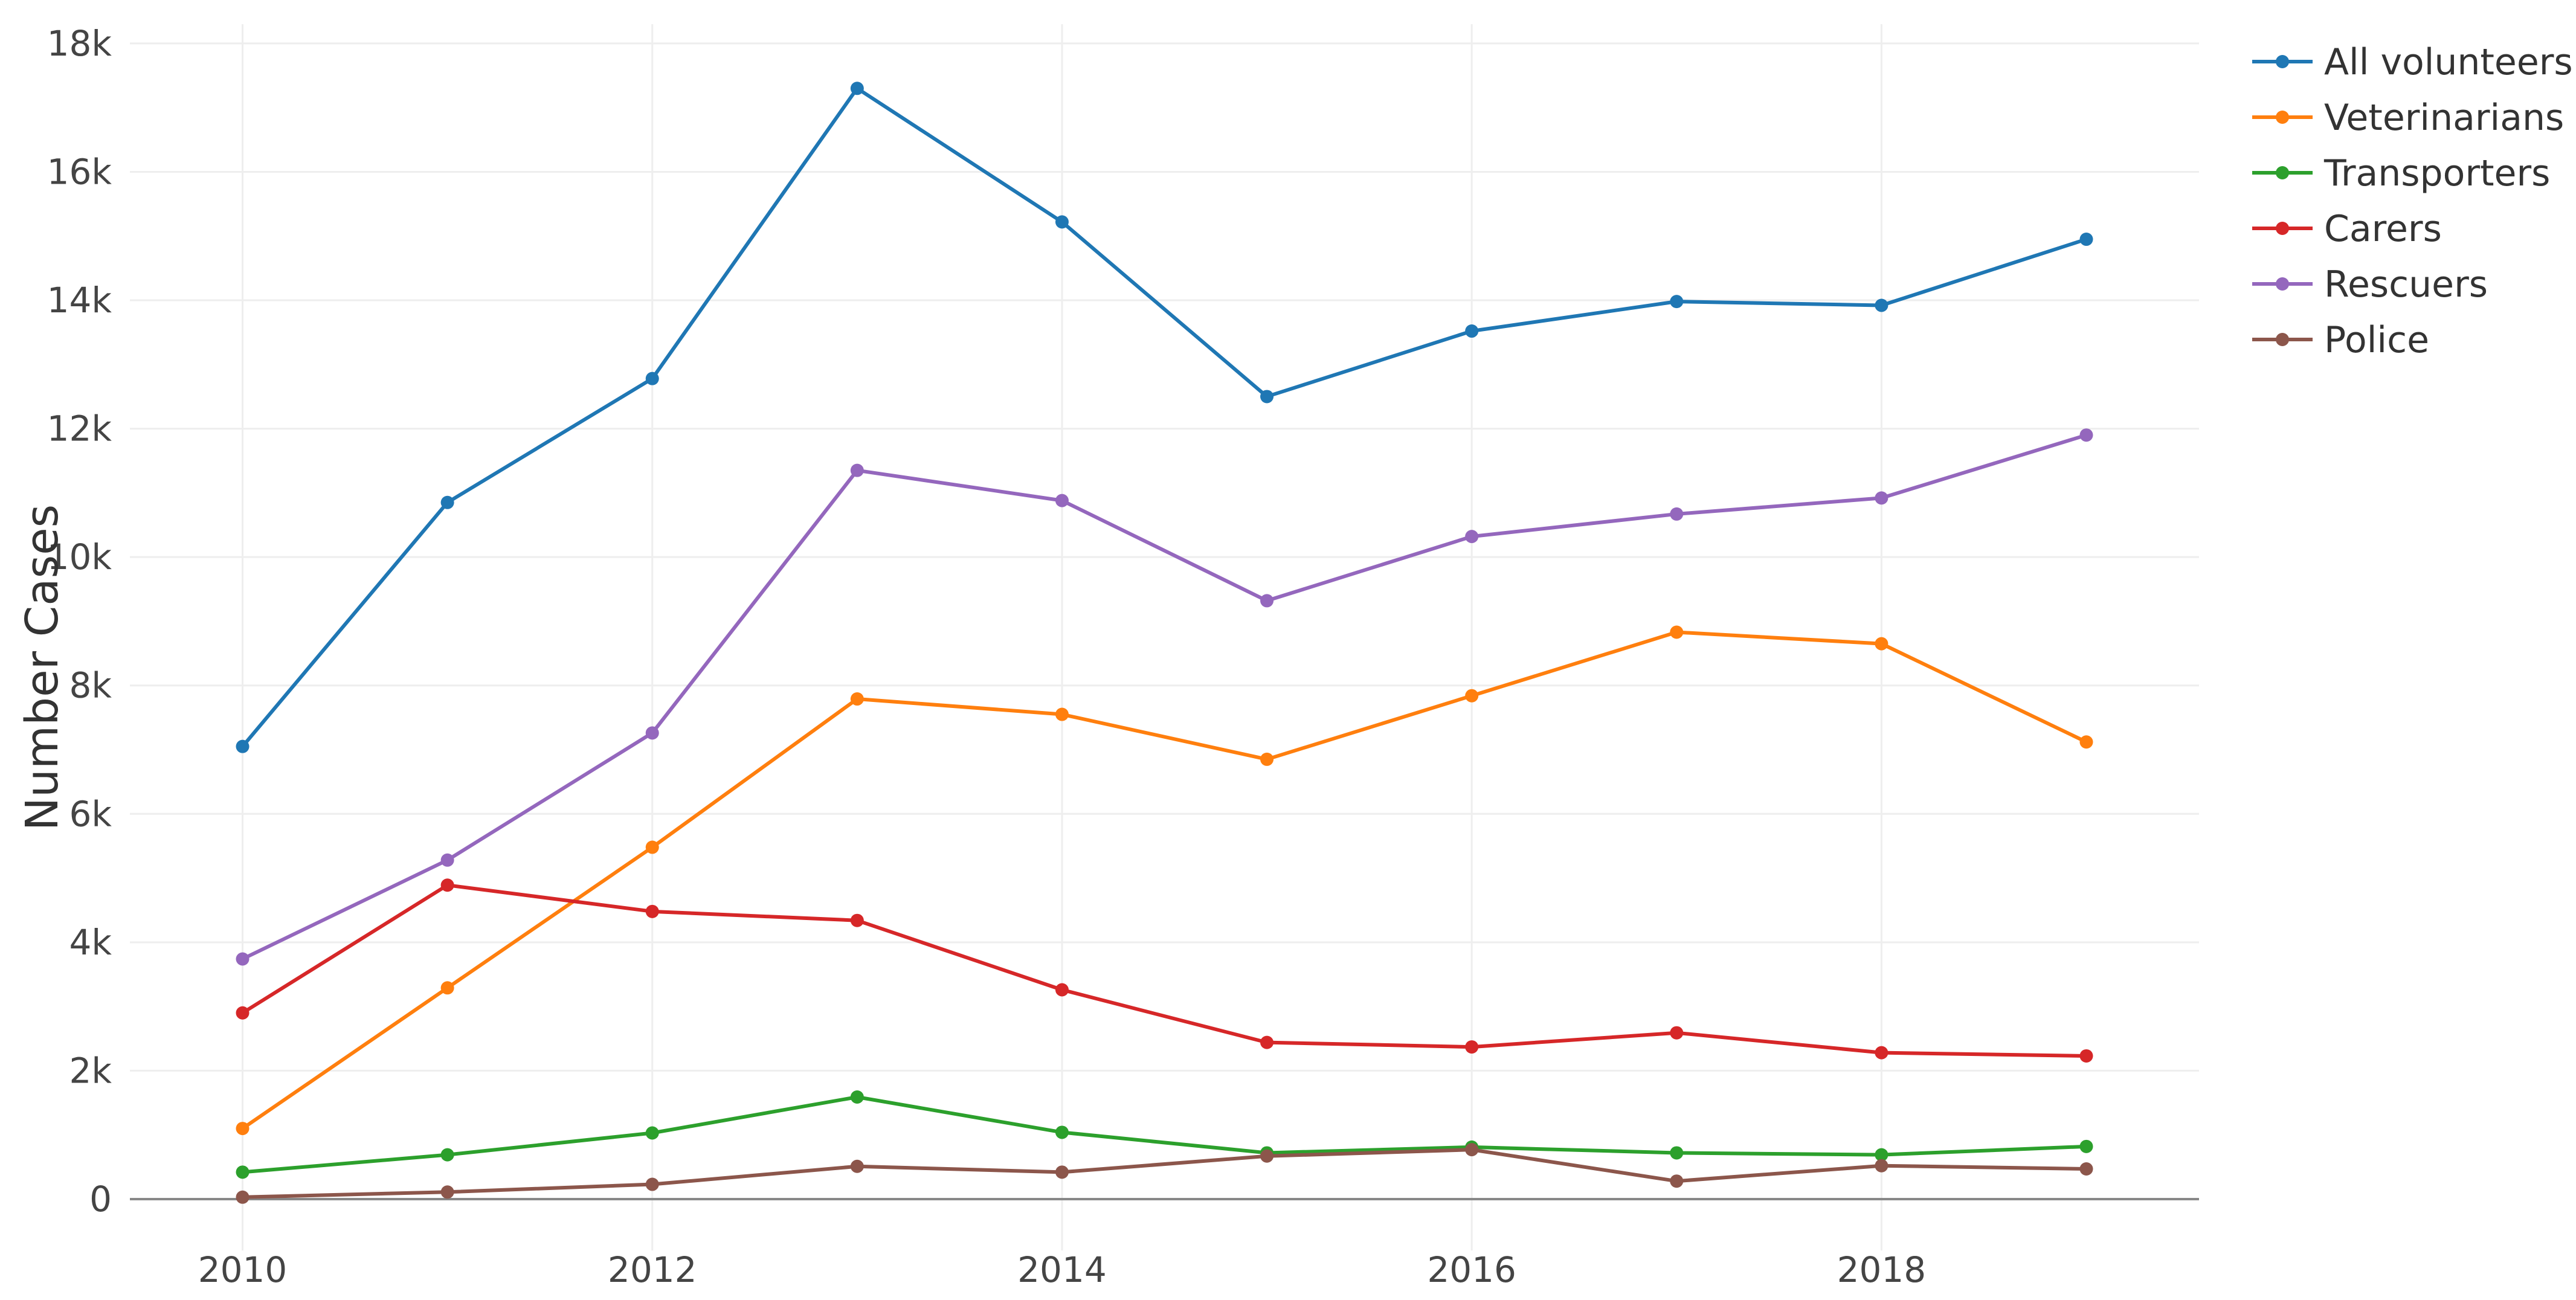  What do you see at coordinates (79, 428) in the screenshot?
I see `y-tick-label: 12k` at bounding box center [79, 428].